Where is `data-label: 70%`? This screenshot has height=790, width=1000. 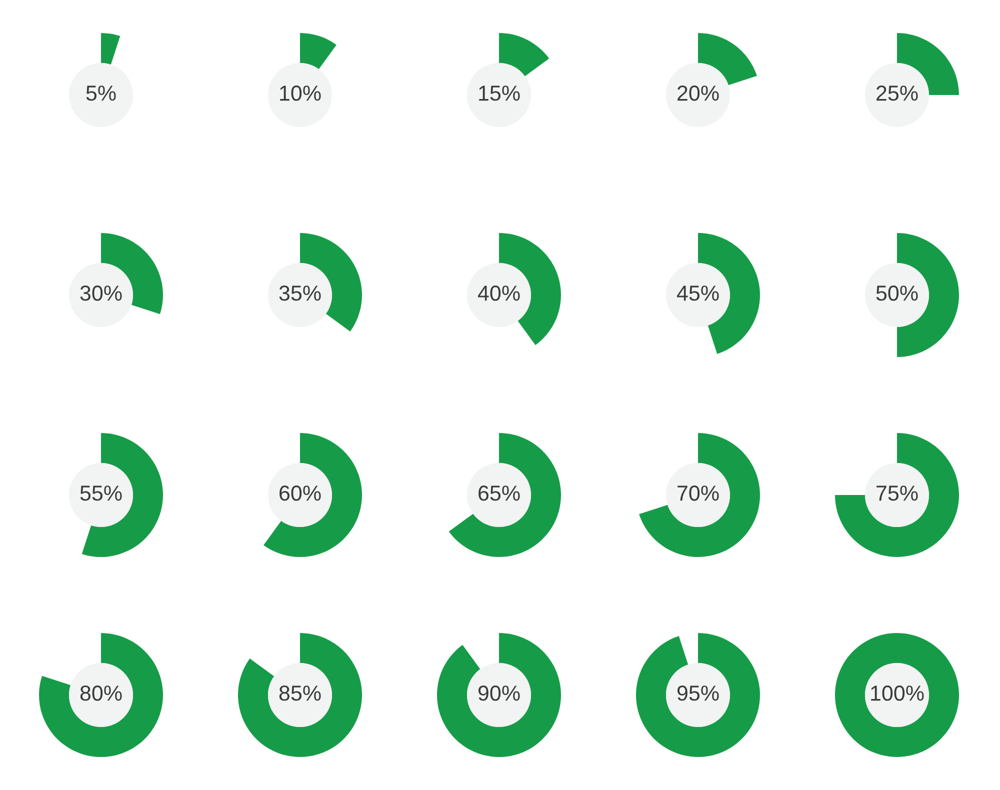 data-label: 70% is located at coordinates (698, 493).